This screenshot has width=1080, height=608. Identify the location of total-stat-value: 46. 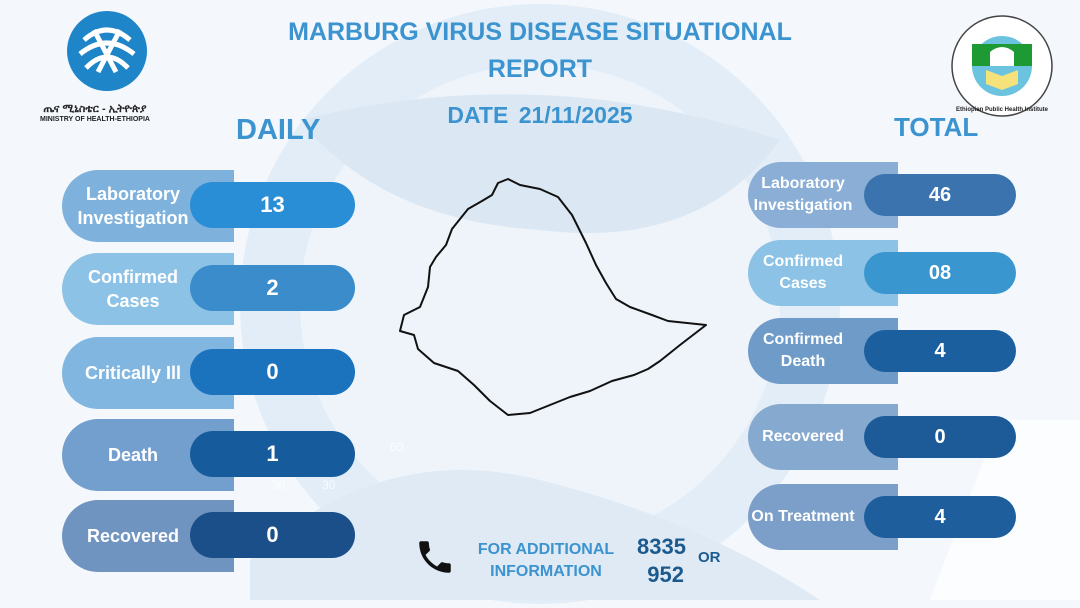
(940, 195).